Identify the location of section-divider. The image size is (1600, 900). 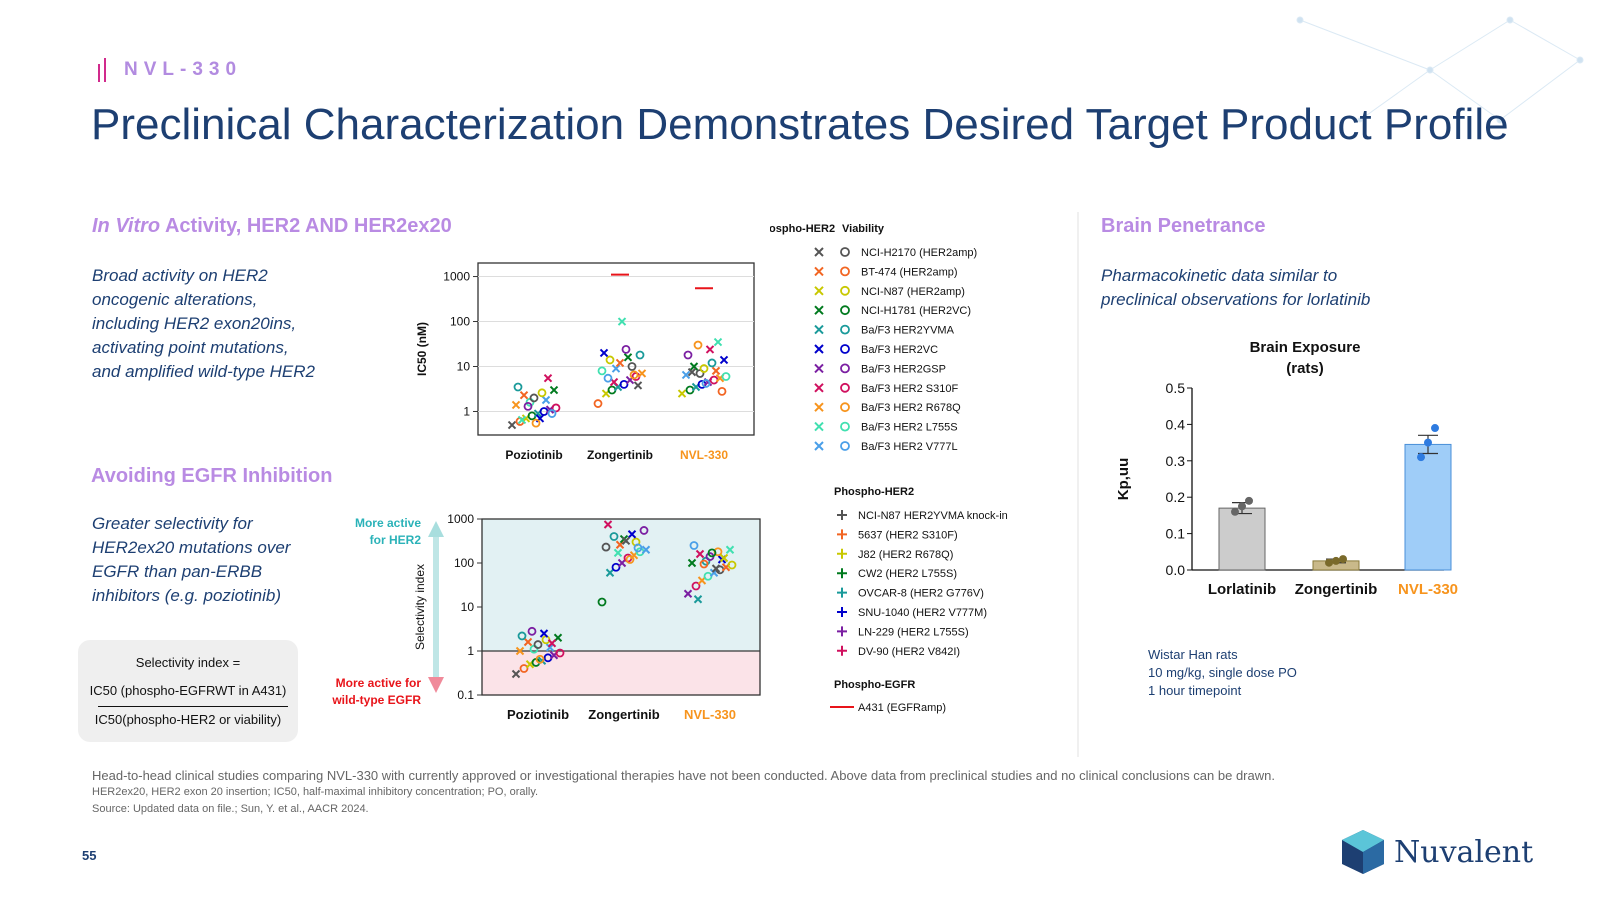
(1078, 484).